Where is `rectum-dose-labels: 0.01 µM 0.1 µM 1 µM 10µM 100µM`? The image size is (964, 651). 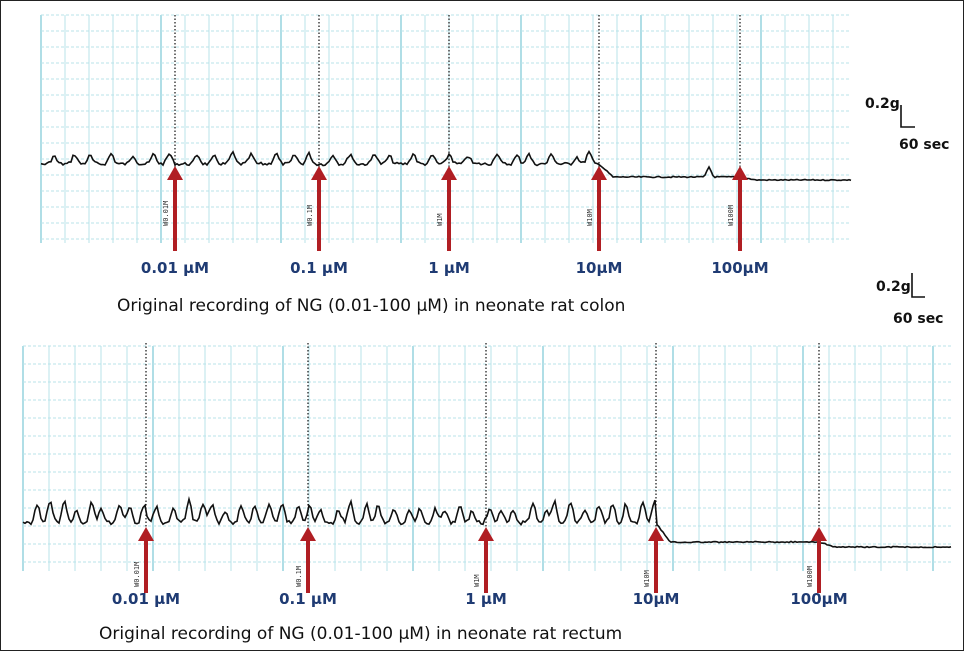 rectum-dose-labels: 0.01 µM 0.1 µM 1 µM 10µM 100µM is located at coordinates (480, 599).